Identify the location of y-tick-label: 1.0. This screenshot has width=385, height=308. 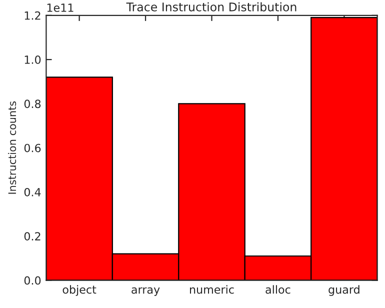
(32, 60).